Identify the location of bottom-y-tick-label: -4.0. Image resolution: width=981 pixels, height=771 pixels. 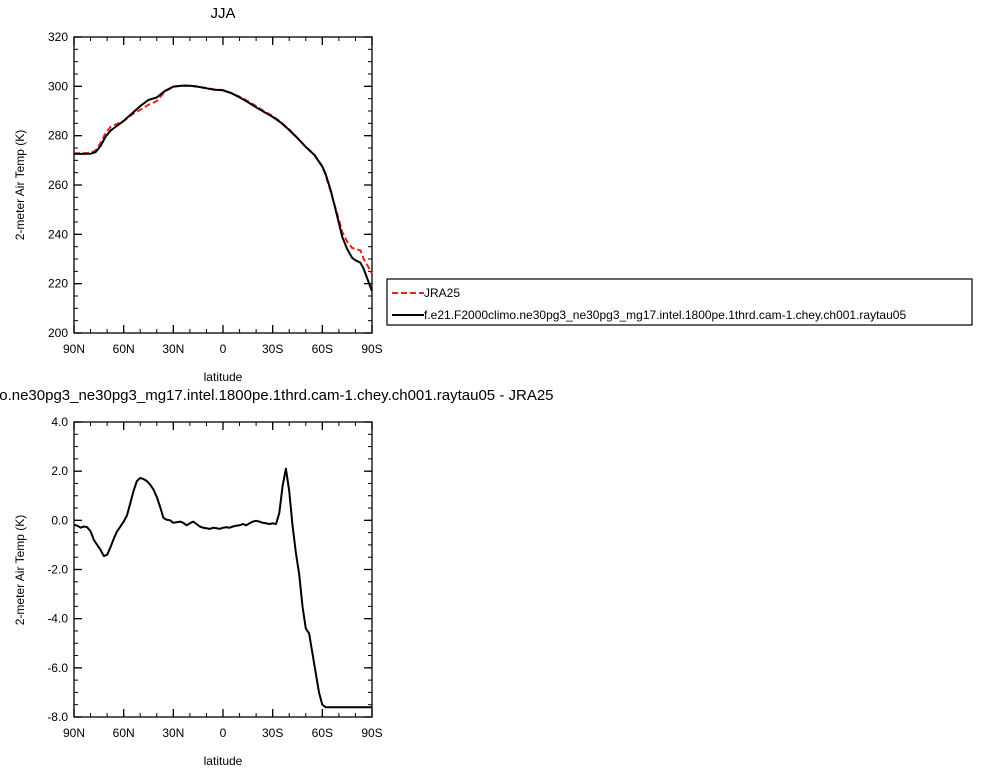
(57, 619).